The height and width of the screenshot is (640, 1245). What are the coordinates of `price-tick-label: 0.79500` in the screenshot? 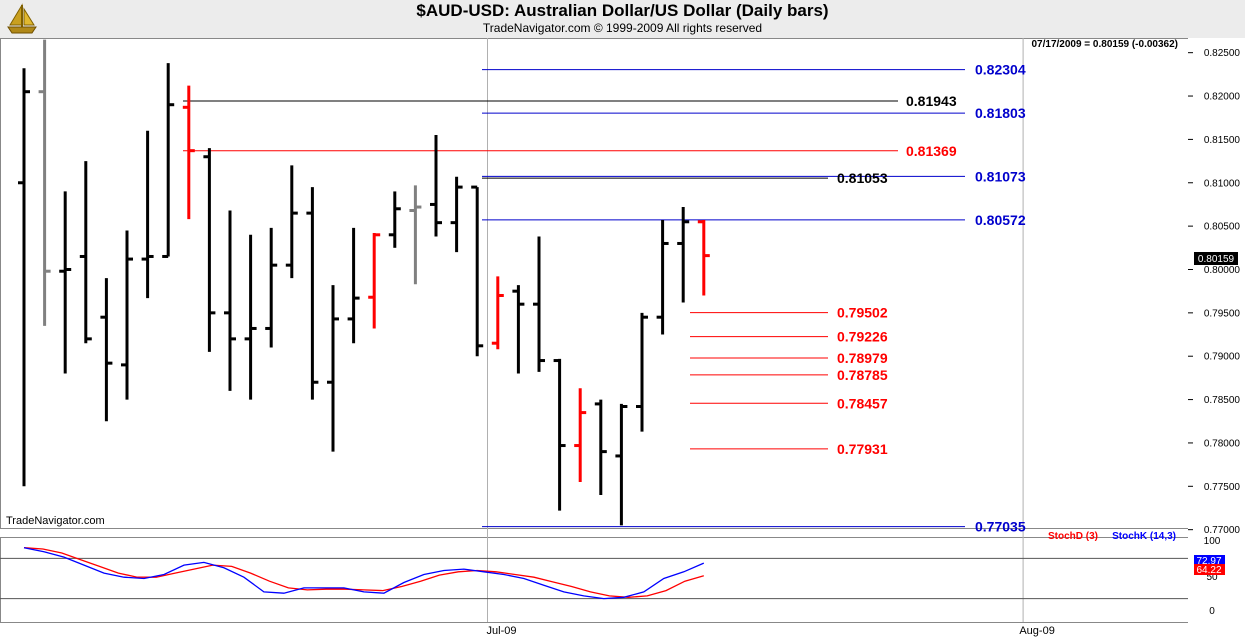 It's located at (1222, 313).